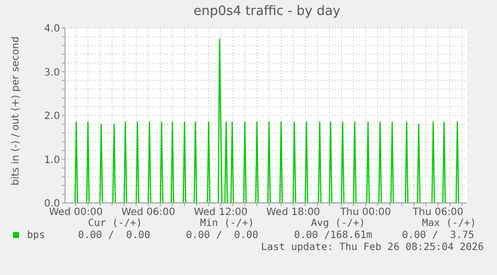 Image resolution: width=497 pixels, height=275 pixels. What do you see at coordinates (52, 29) in the screenshot?
I see `y-tick-label: 4.0` at bounding box center [52, 29].